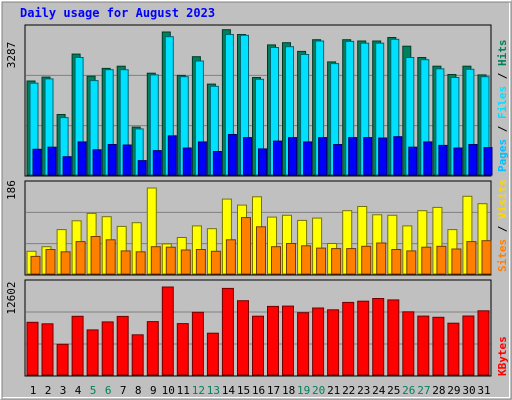 The image size is (512, 400). Describe the element at coordinates (318, 390) in the screenshot. I see `x-tick-label-day-20: 20` at that location.